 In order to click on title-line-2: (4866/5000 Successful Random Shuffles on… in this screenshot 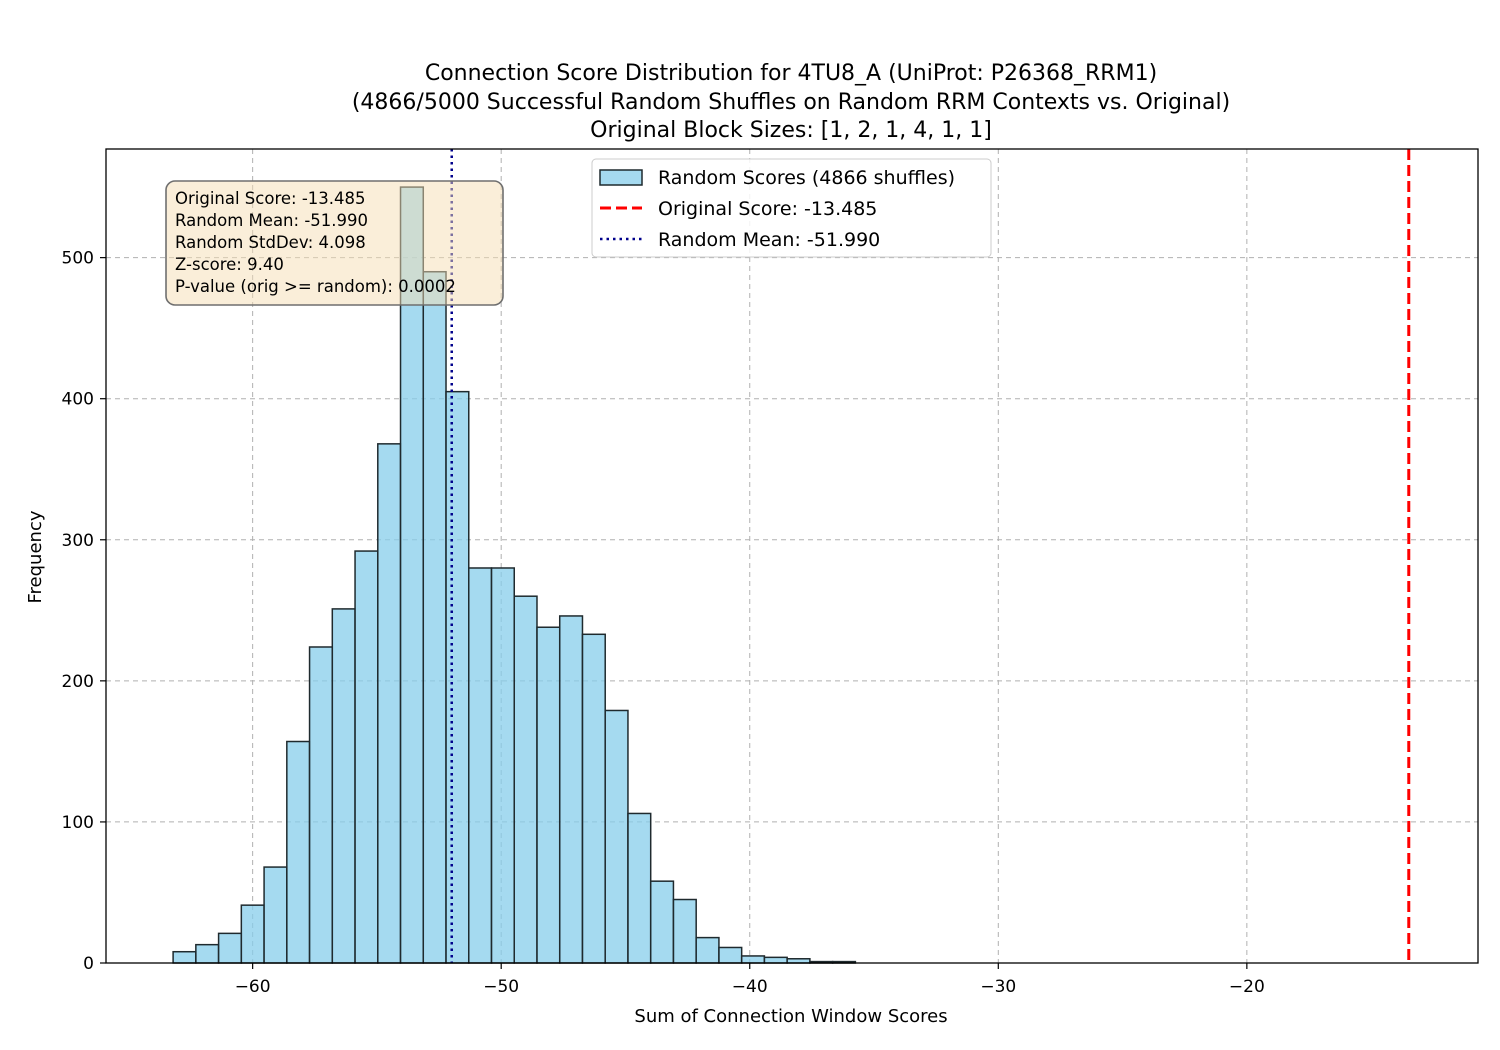, I will do `click(791, 102)`.